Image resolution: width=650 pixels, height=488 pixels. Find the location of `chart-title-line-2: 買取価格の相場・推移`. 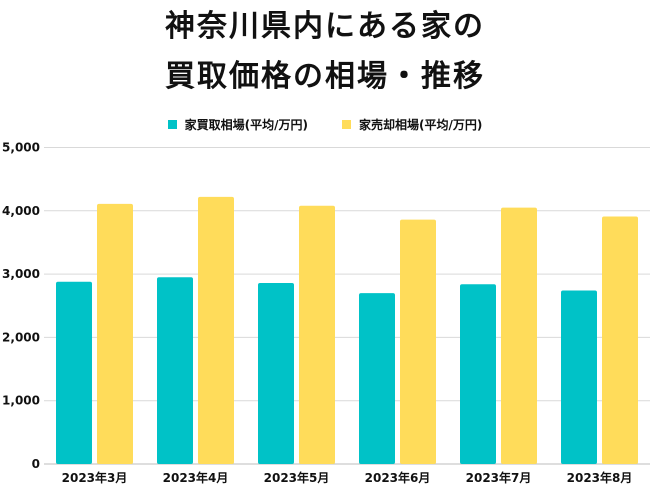

chart-title-line-2: 買取価格の相場・推移 is located at coordinates (325, 76).